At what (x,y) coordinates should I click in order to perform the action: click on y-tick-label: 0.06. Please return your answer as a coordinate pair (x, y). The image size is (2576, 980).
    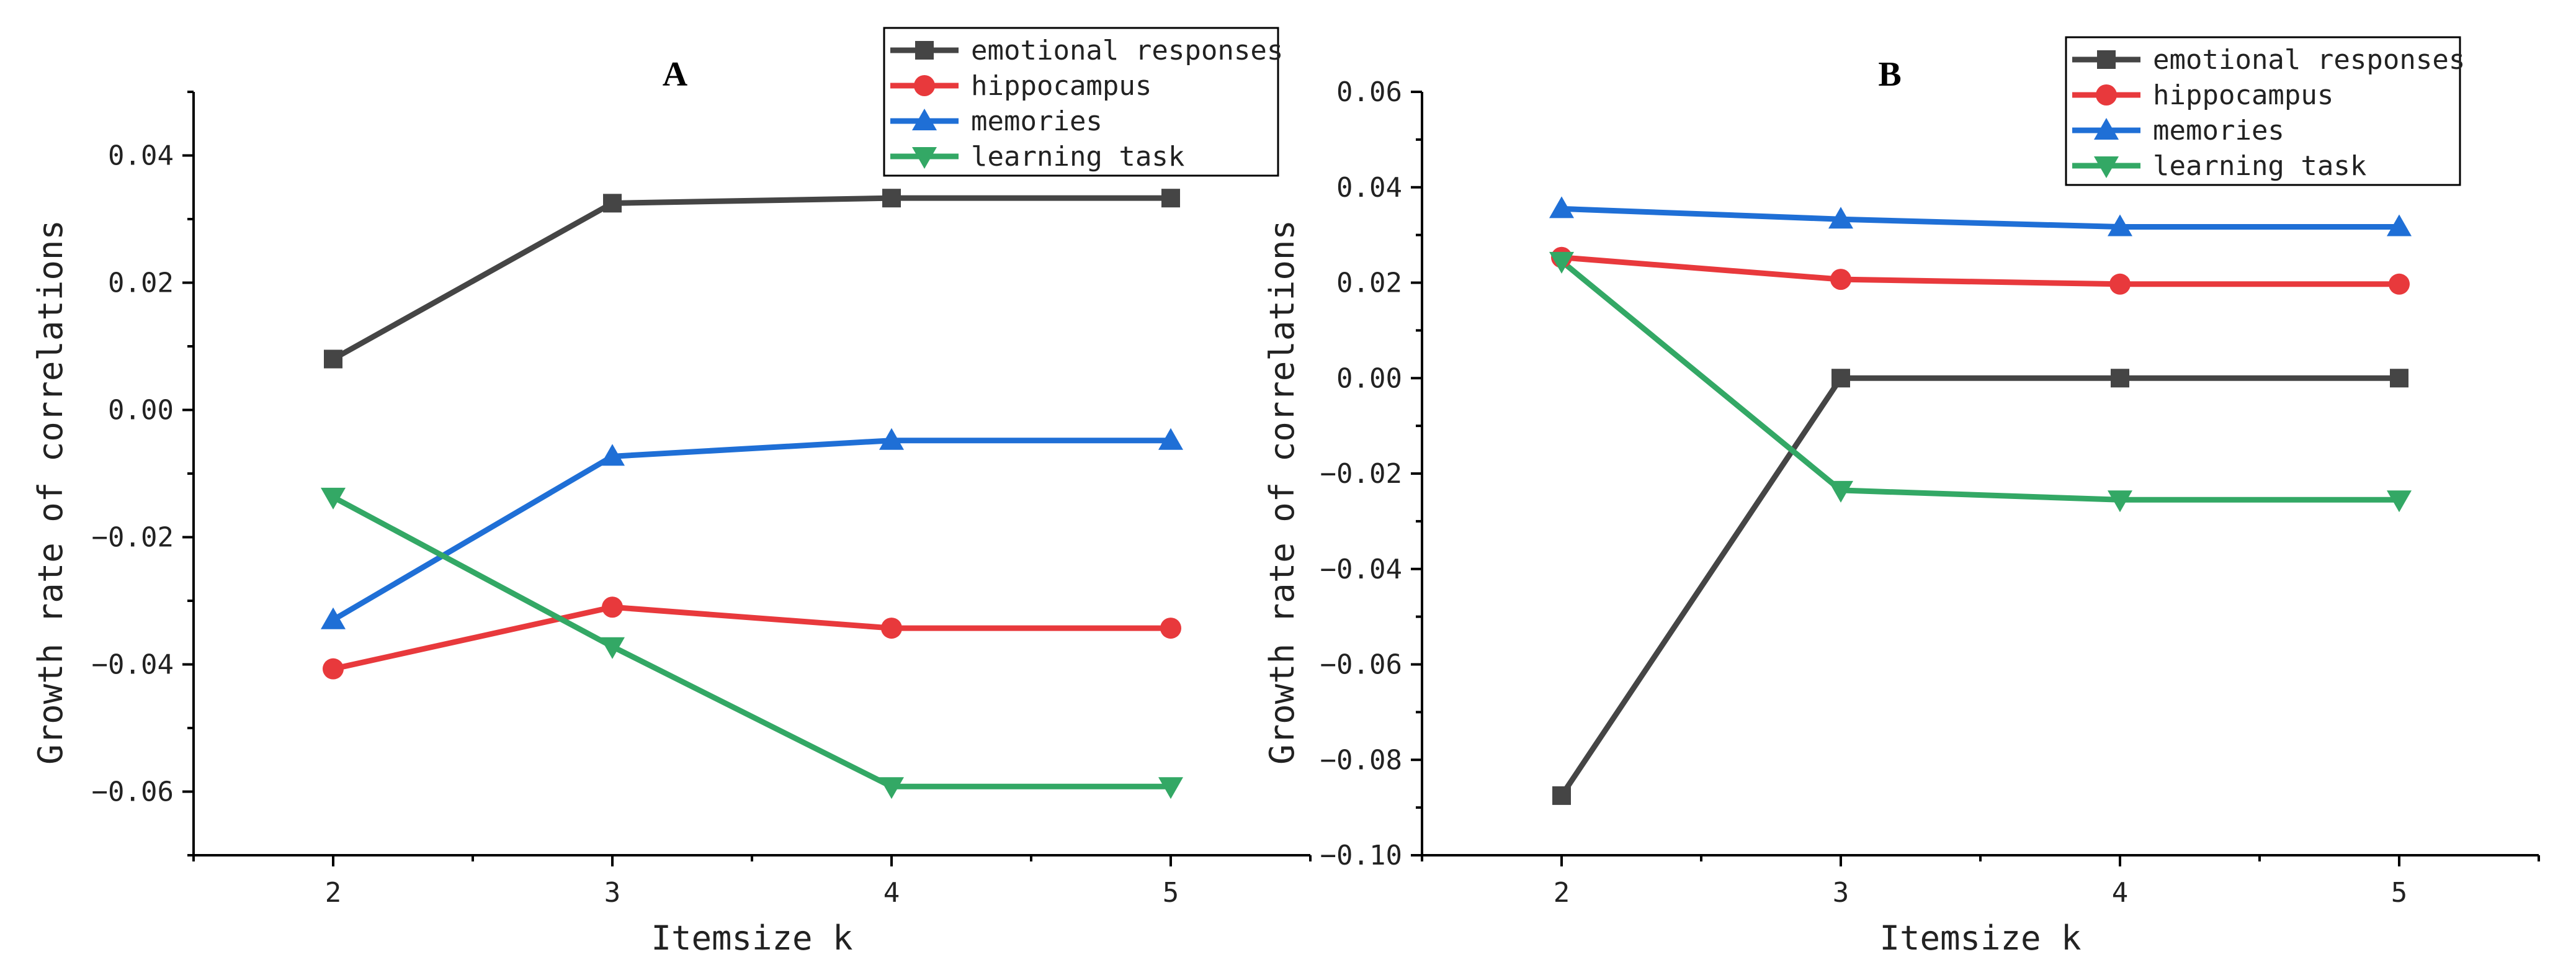
    Looking at the image, I should click on (1369, 92).